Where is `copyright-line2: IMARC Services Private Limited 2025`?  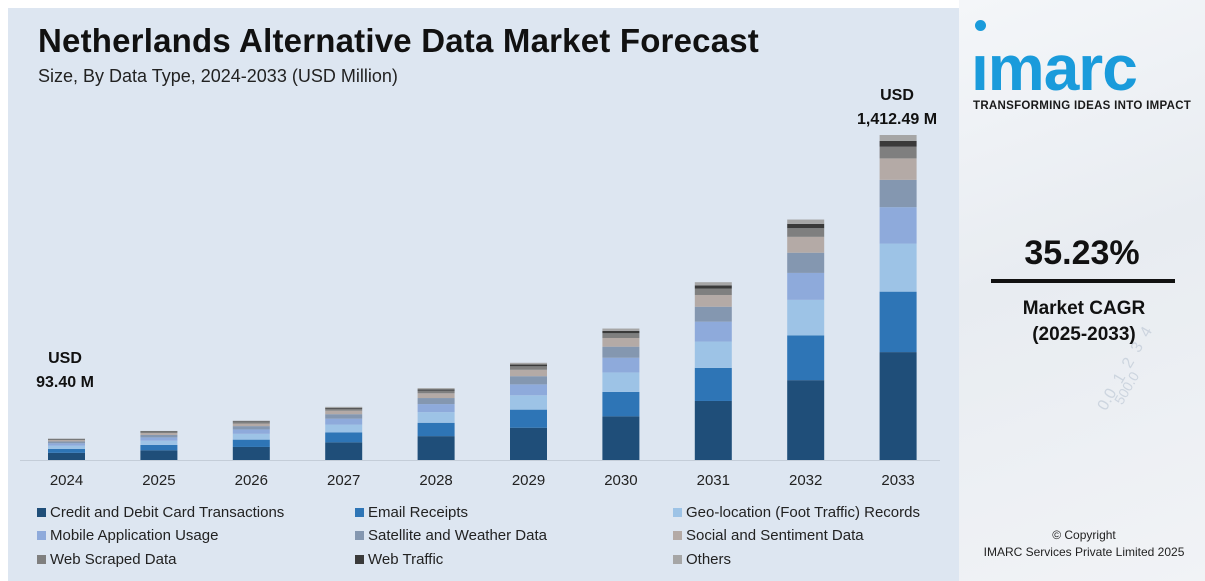 copyright-line2: IMARC Services Private Limited 2025 is located at coordinates (1084, 552).